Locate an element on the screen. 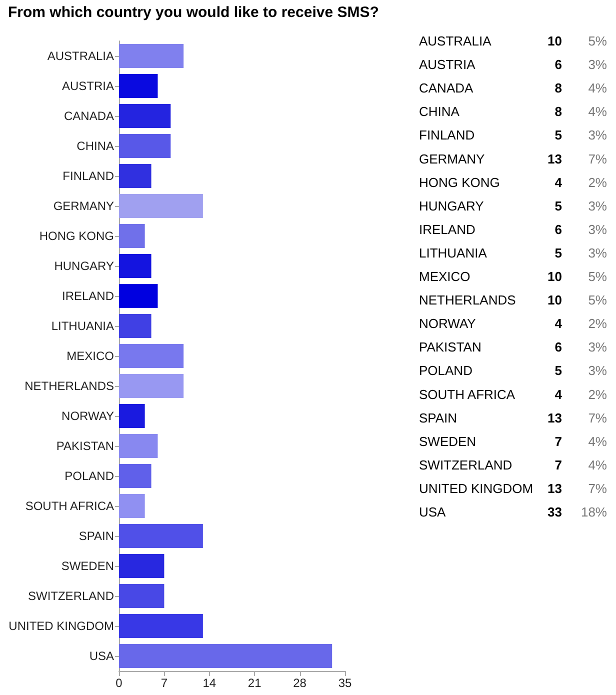  y-tick-label: LITHUANIA is located at coordinates (82, 326).